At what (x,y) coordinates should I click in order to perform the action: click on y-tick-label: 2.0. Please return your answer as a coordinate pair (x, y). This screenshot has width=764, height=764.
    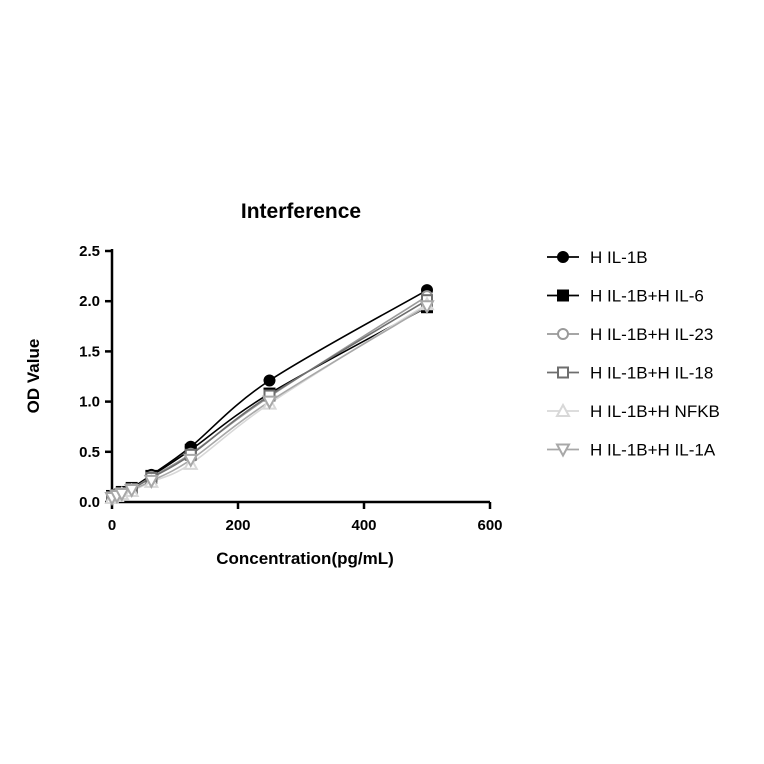
    Looking at the image, I should click on (89, 301).